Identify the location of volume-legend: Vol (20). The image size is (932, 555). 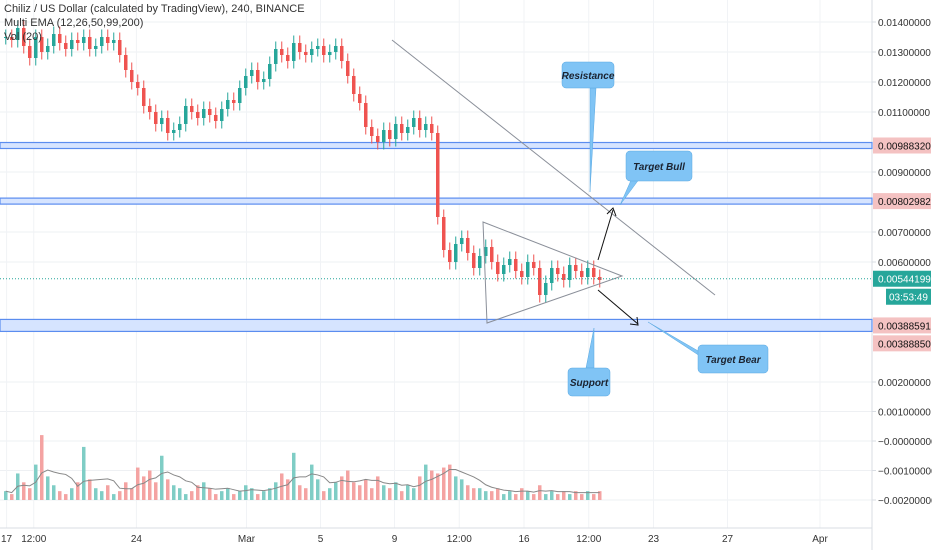
(23, 37).